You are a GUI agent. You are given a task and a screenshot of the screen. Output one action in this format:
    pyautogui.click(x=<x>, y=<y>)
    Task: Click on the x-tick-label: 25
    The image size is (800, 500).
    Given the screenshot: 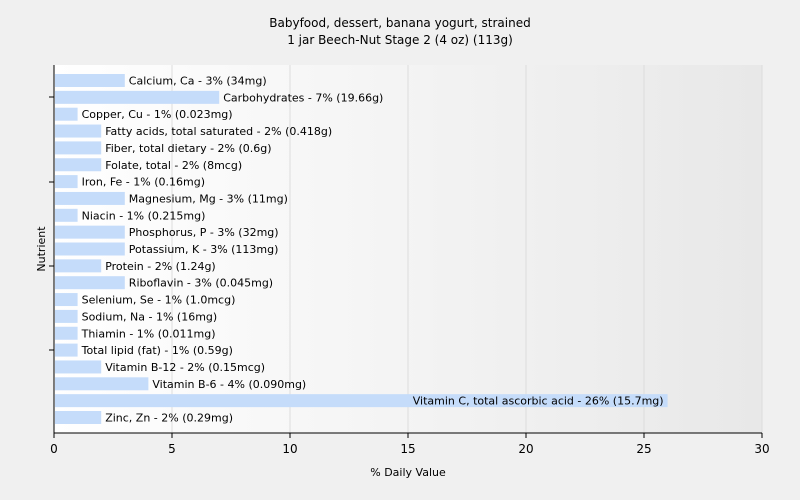 What is the action you would take?
    pyautogui.click(x=643, y=449)
    